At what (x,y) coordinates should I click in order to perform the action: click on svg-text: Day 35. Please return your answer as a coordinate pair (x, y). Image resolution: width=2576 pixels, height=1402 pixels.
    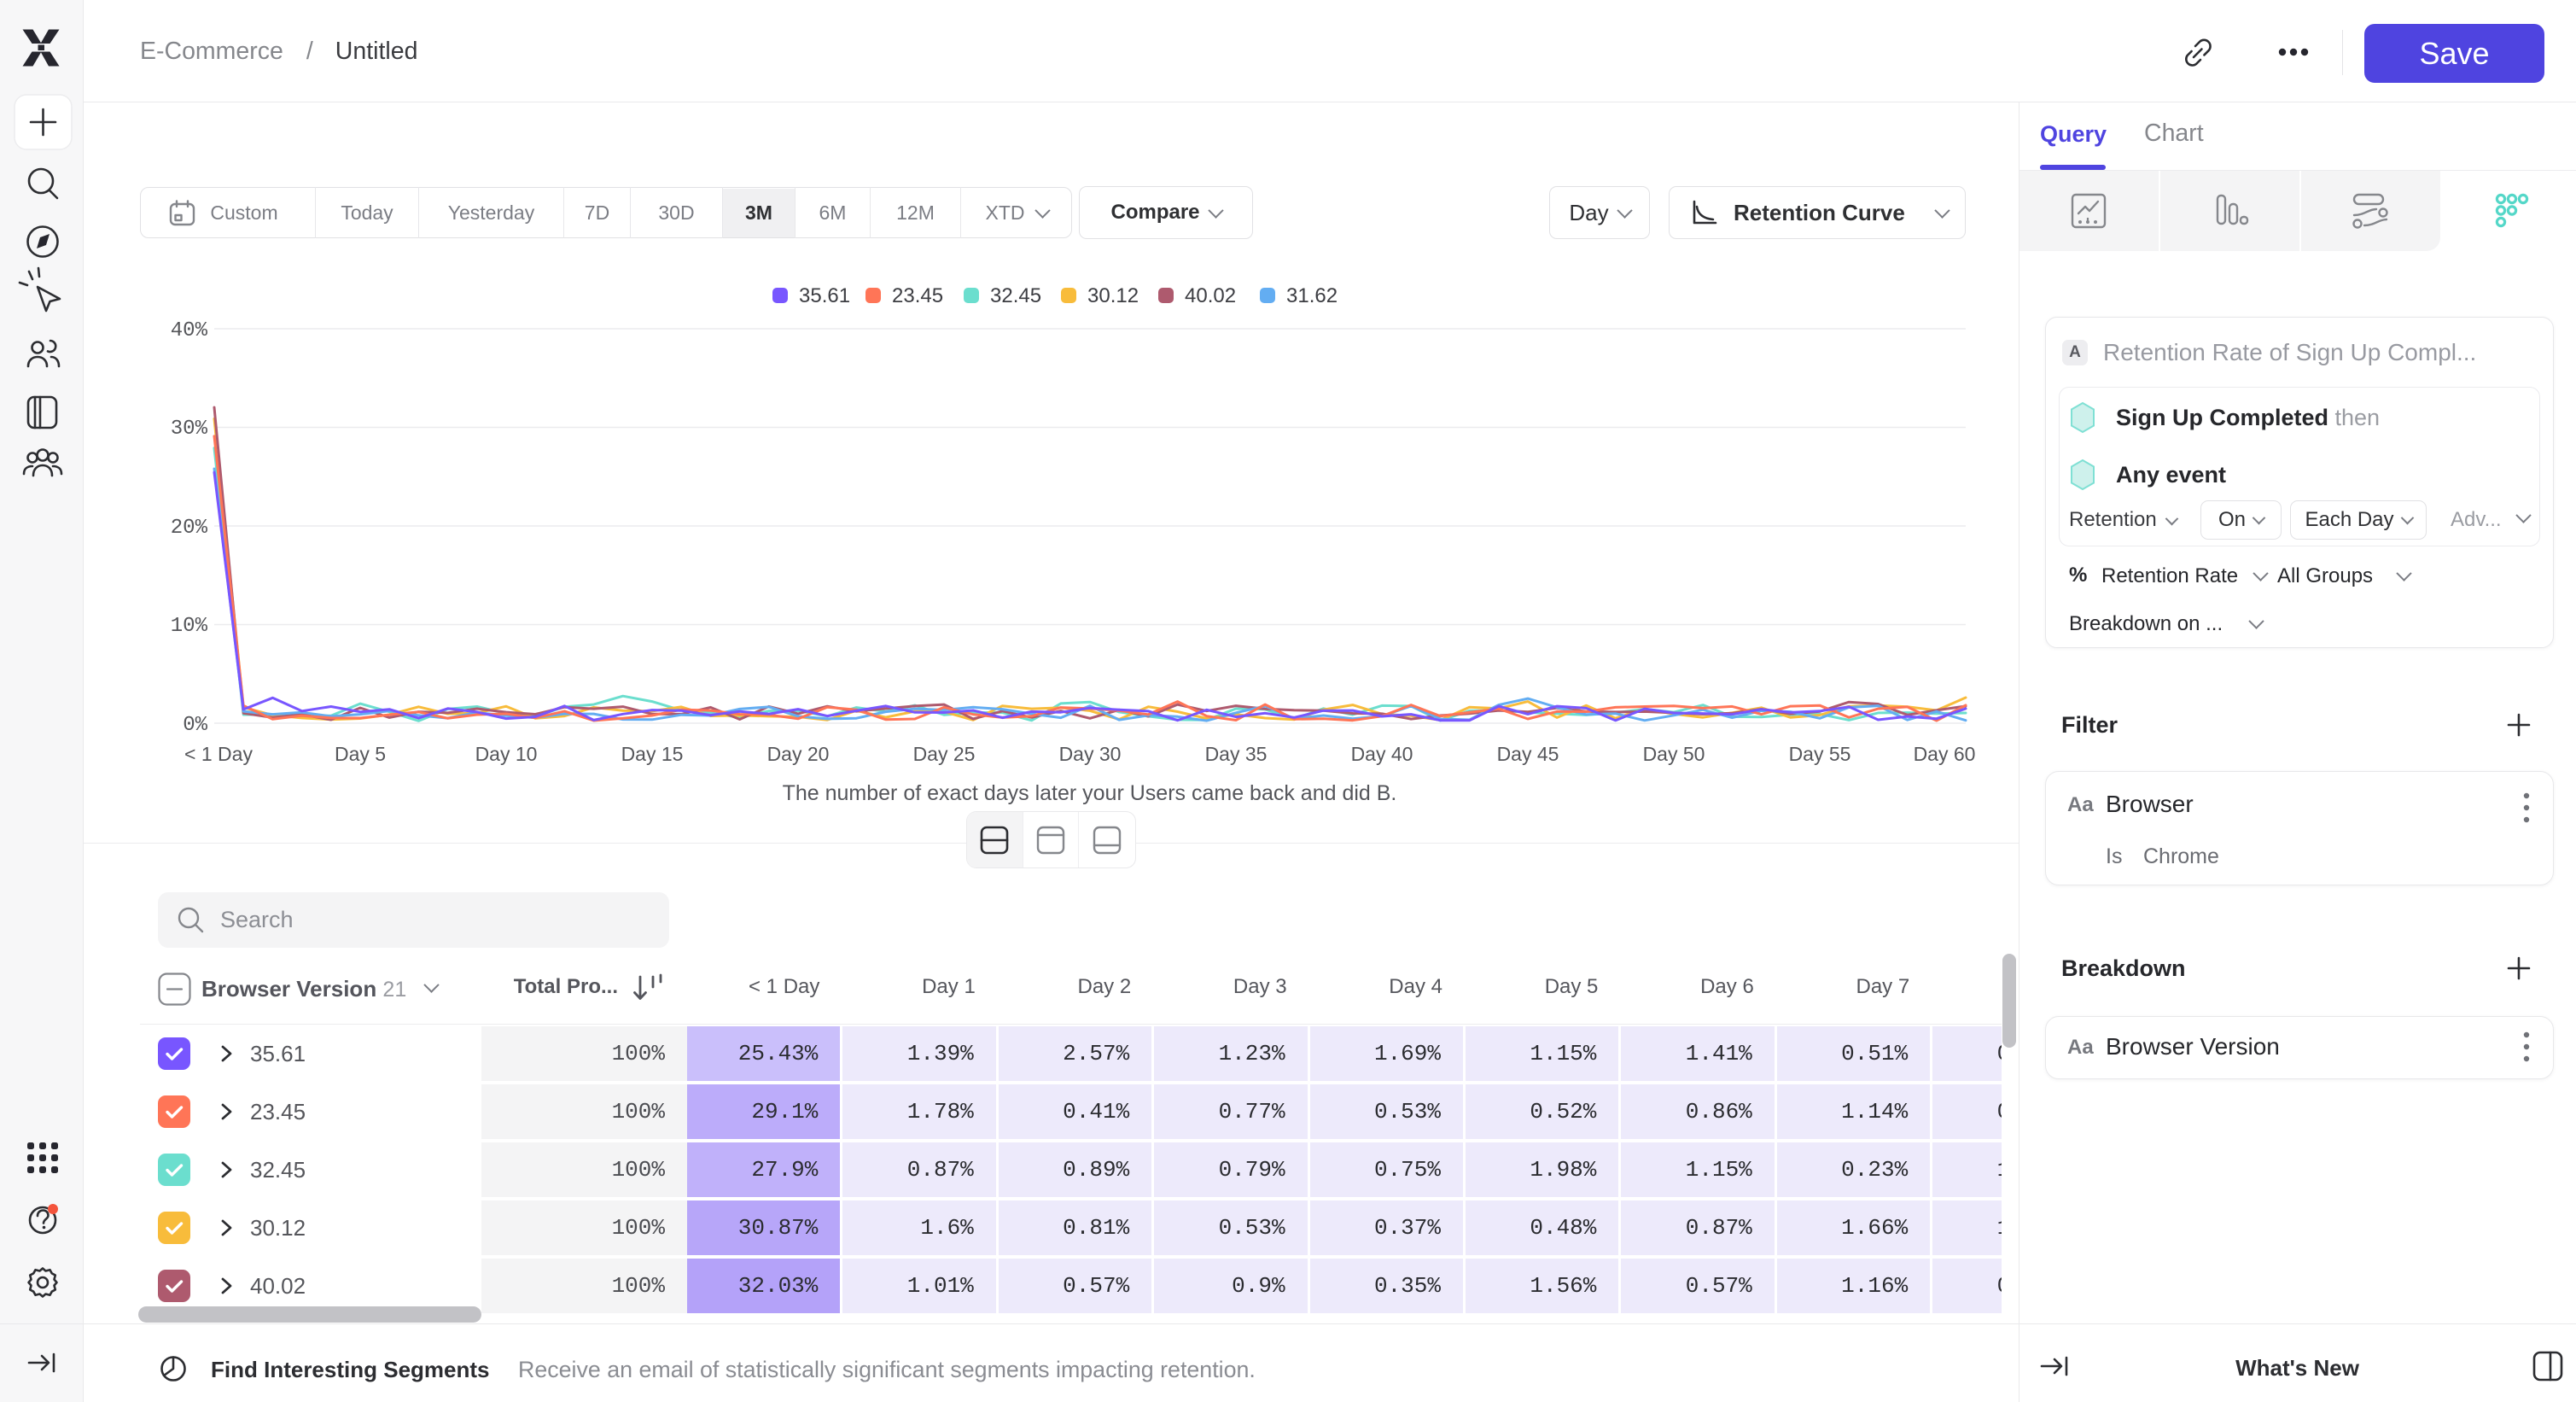
    Looking at the image, I should click on (1236, 754).